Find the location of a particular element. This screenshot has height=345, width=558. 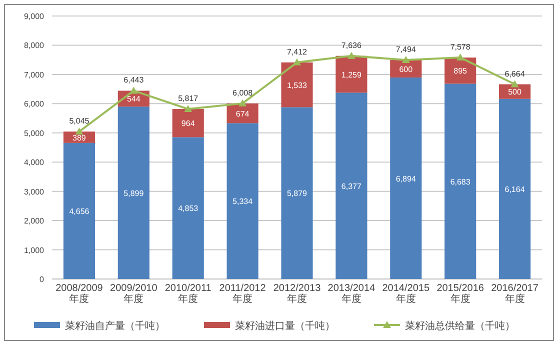

y-tick-label: 2,000 is located at coordinates (34, 221).